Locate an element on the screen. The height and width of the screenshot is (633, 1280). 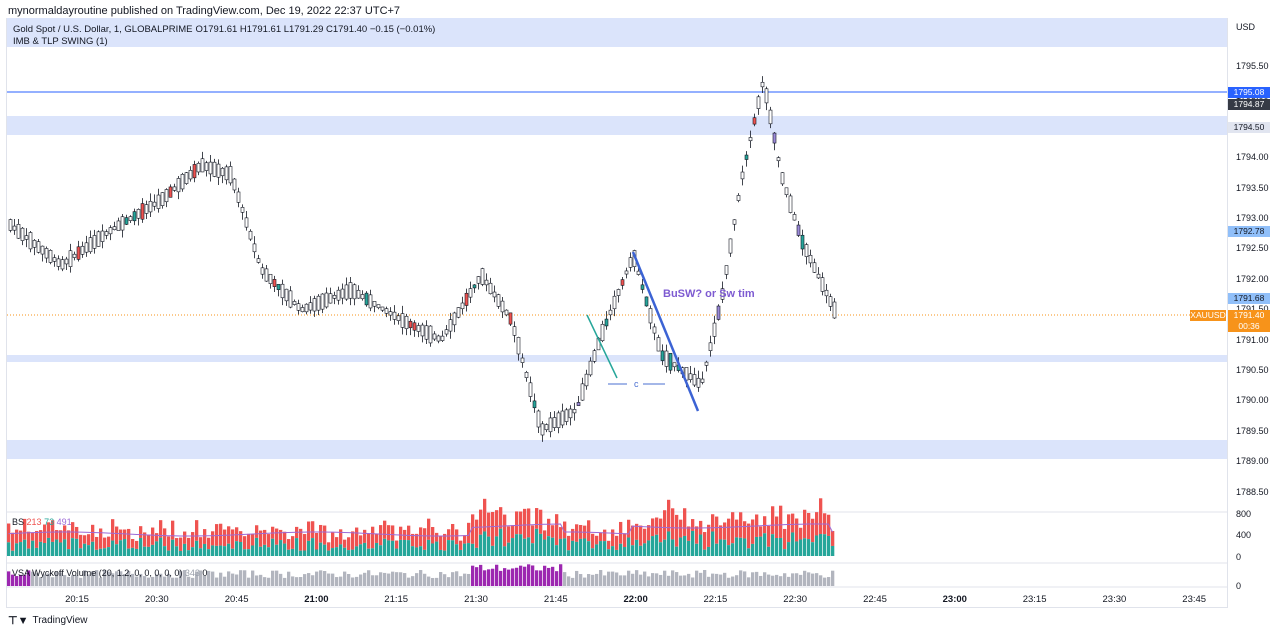
legend-indicator: IMB & TLP SWING (1) is located at coordinates (60, 41).